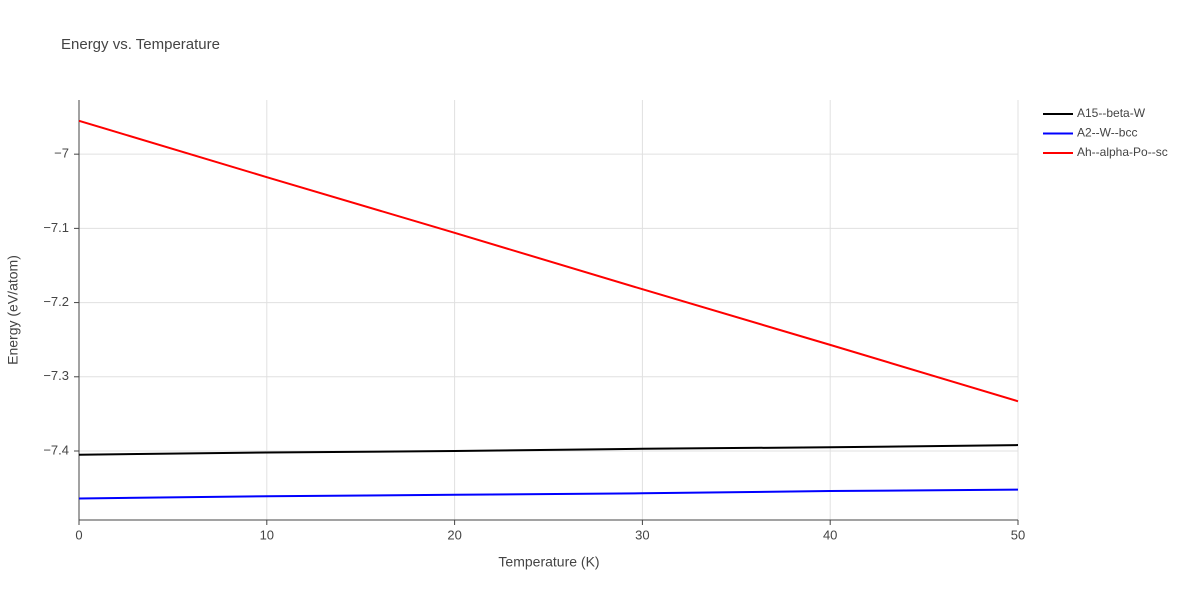 This screenshot has height=600, width=1200. What do you see at coordinates (1018, 534) in the screenshot?
I see `x-tick-label: 50` at bounding box center [1018, 534].